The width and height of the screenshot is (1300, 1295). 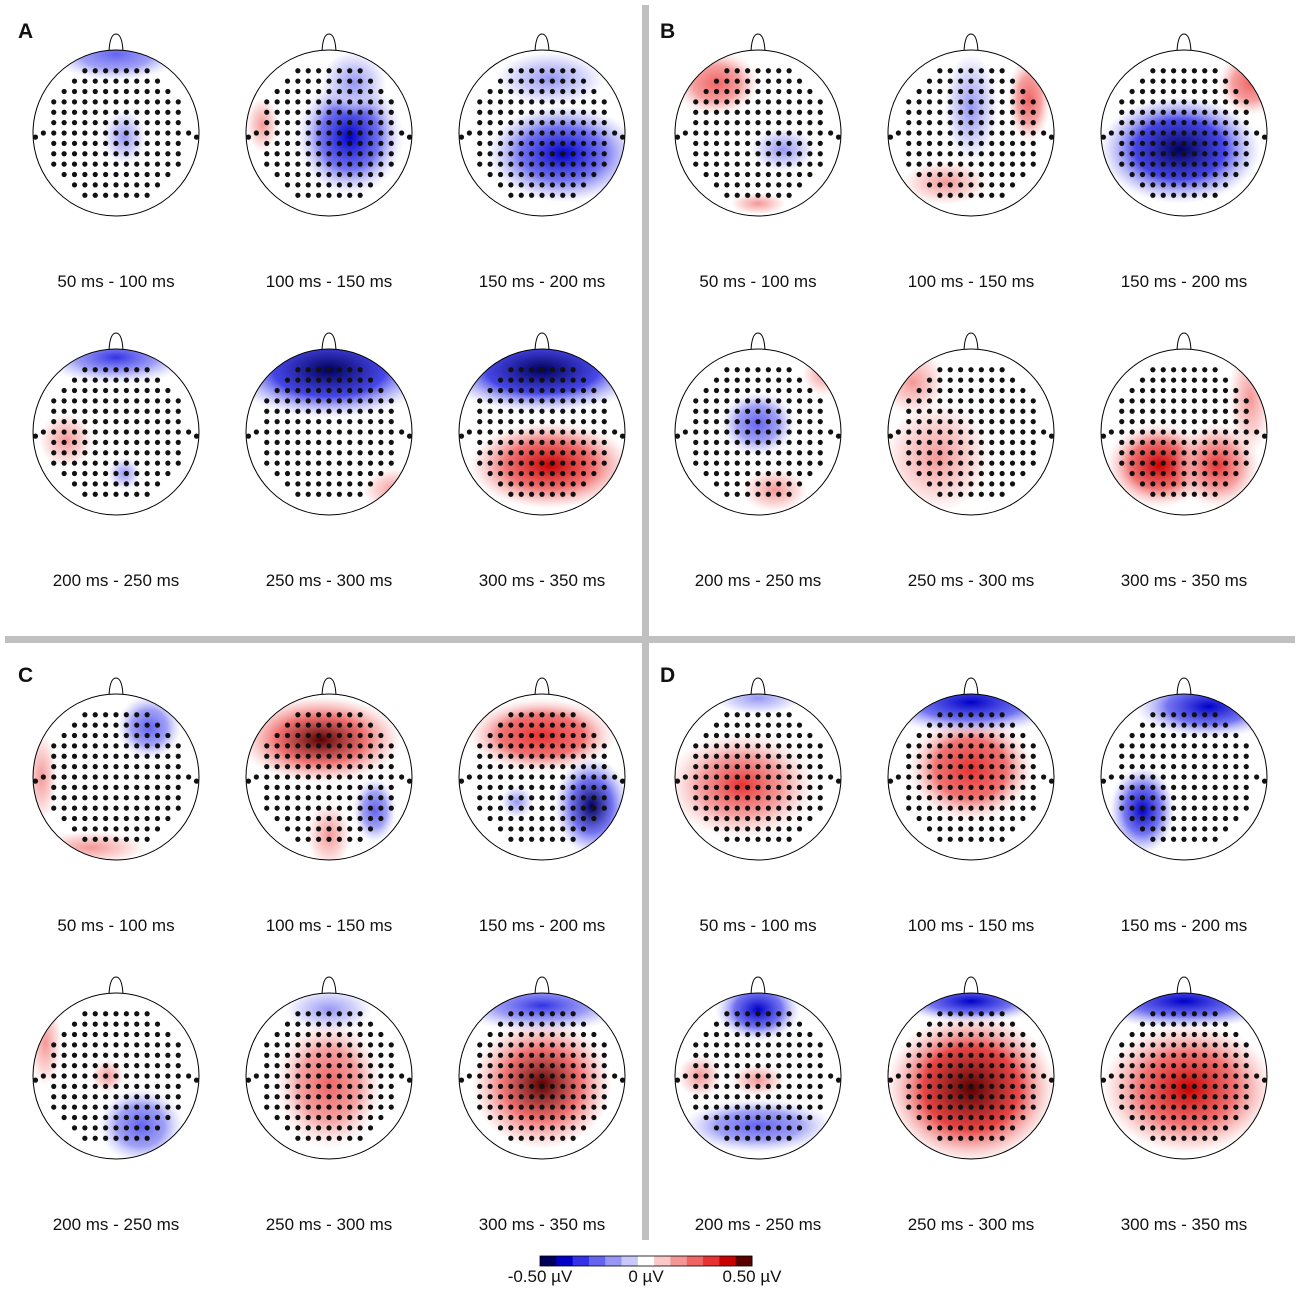 What do you see at coordinates (116, 580) in the screenshot?
I see `time-label: 200 ms - 250 ms` at bounding box center [116, 580].